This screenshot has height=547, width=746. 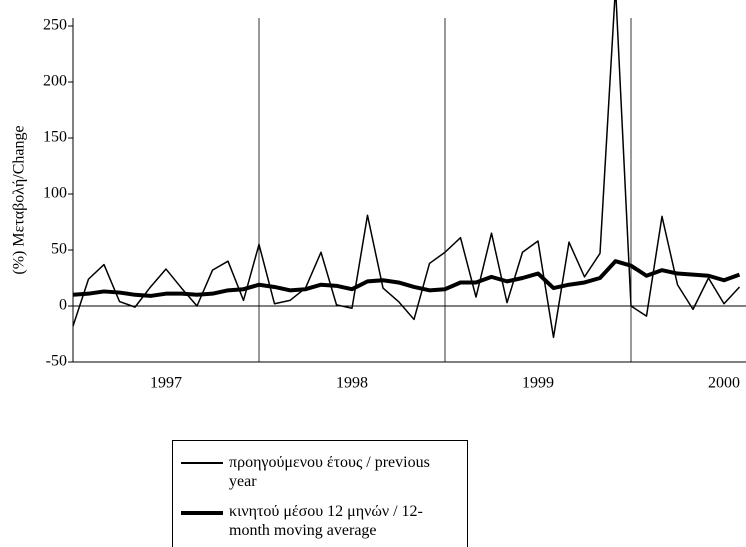 What do you see at coordinates (352, 383) in the screenshot?
I see `x-tick-label: 1998` at bounding box center [352, 383].